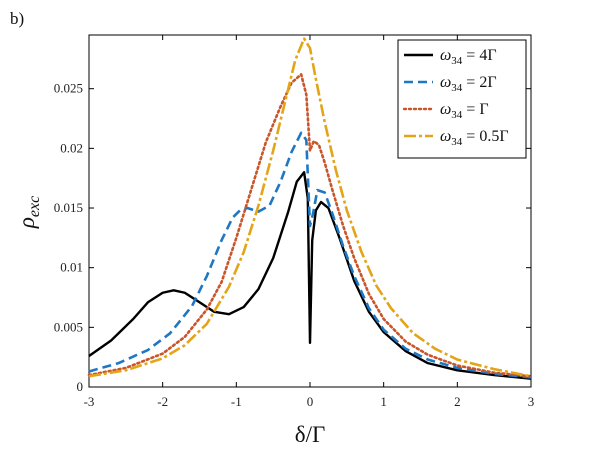 This screenshot has width=589, height=452. What do you see at coordinates (479, 55) in the screenshot?
I see `legend-value: = 4Γ` at bounding box center [479, 55].